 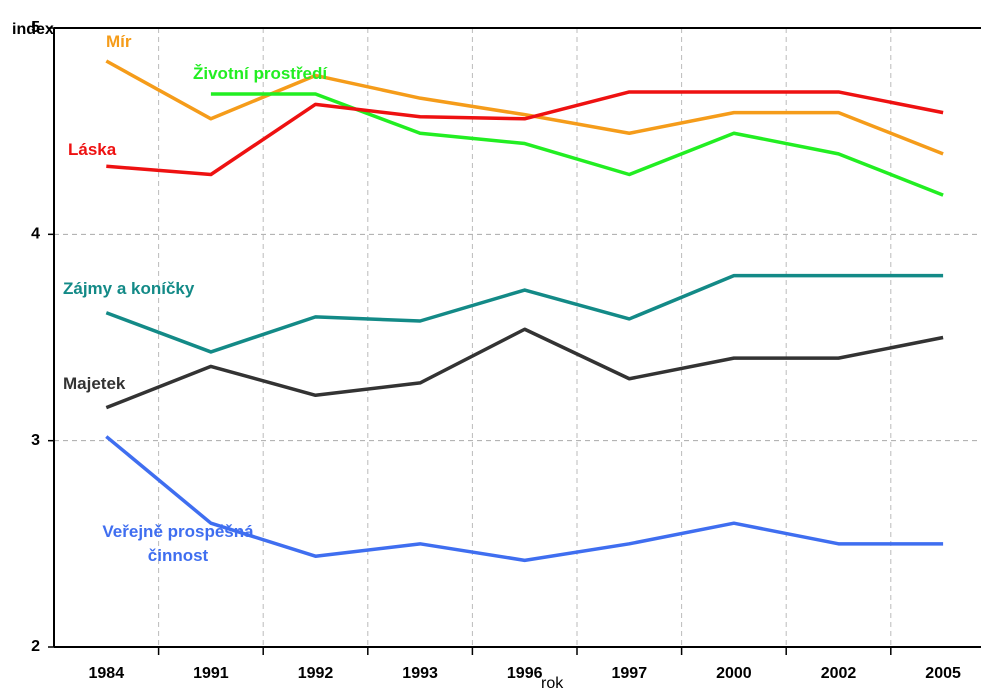 What do you see at coordinates (943, 673) in the screenshot?
I see `x-tick-label: 2005` at bounding box center [943, 673].